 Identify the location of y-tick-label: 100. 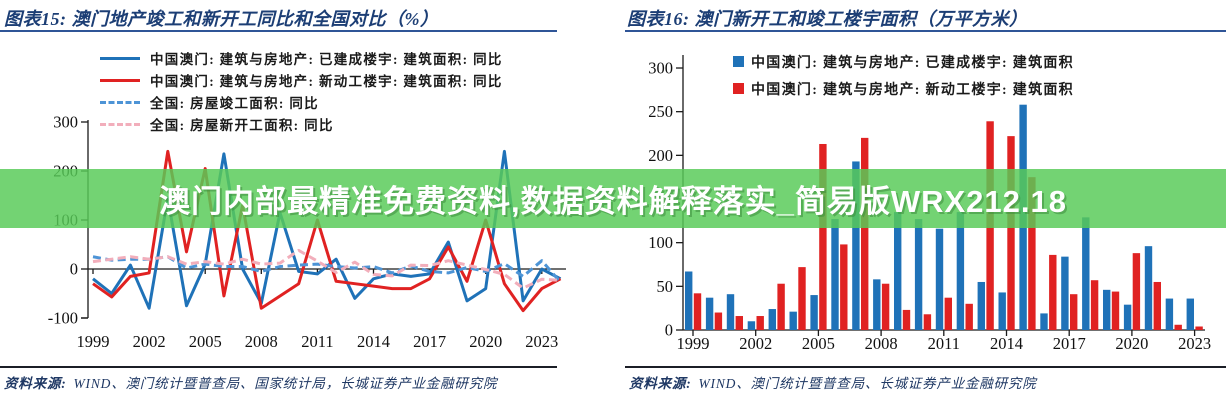
(660, 242).